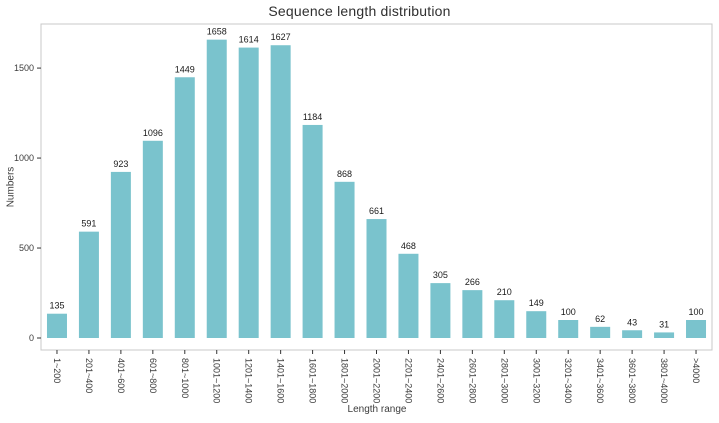 The image size is (719, 423). I want to click on x-tick-label: 3001~3200, so click(536, 380).